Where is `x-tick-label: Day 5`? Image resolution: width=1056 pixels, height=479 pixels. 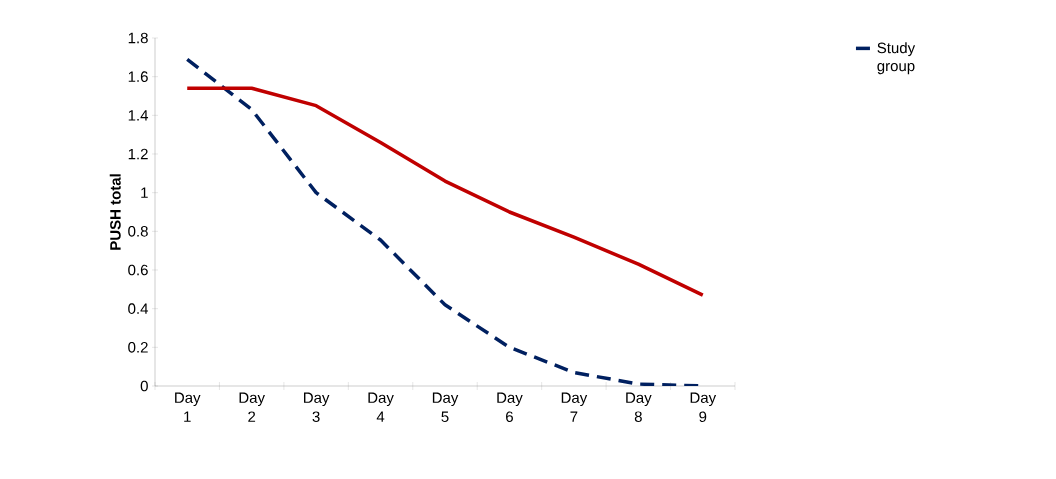
x-tick-label: Day 5 is located at coordinates (445, 407).